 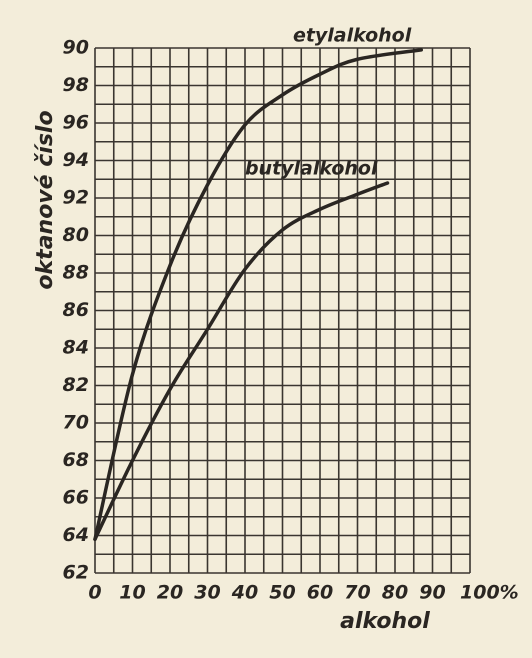 I want to click on y-tick-label: 80, so click(x=76, y=235).